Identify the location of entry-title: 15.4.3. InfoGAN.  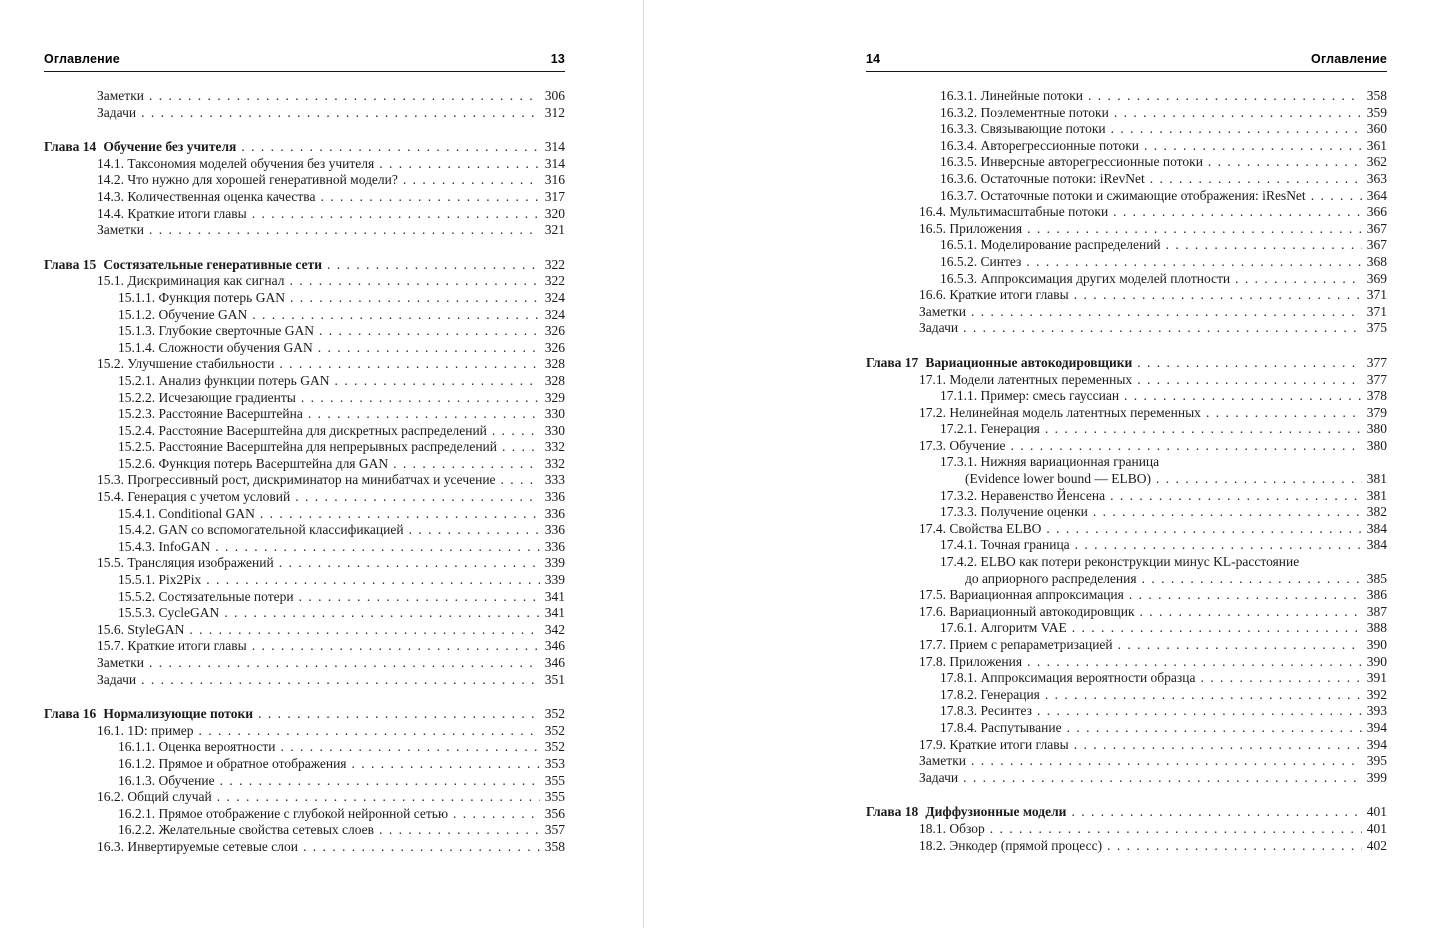
(164, 546).